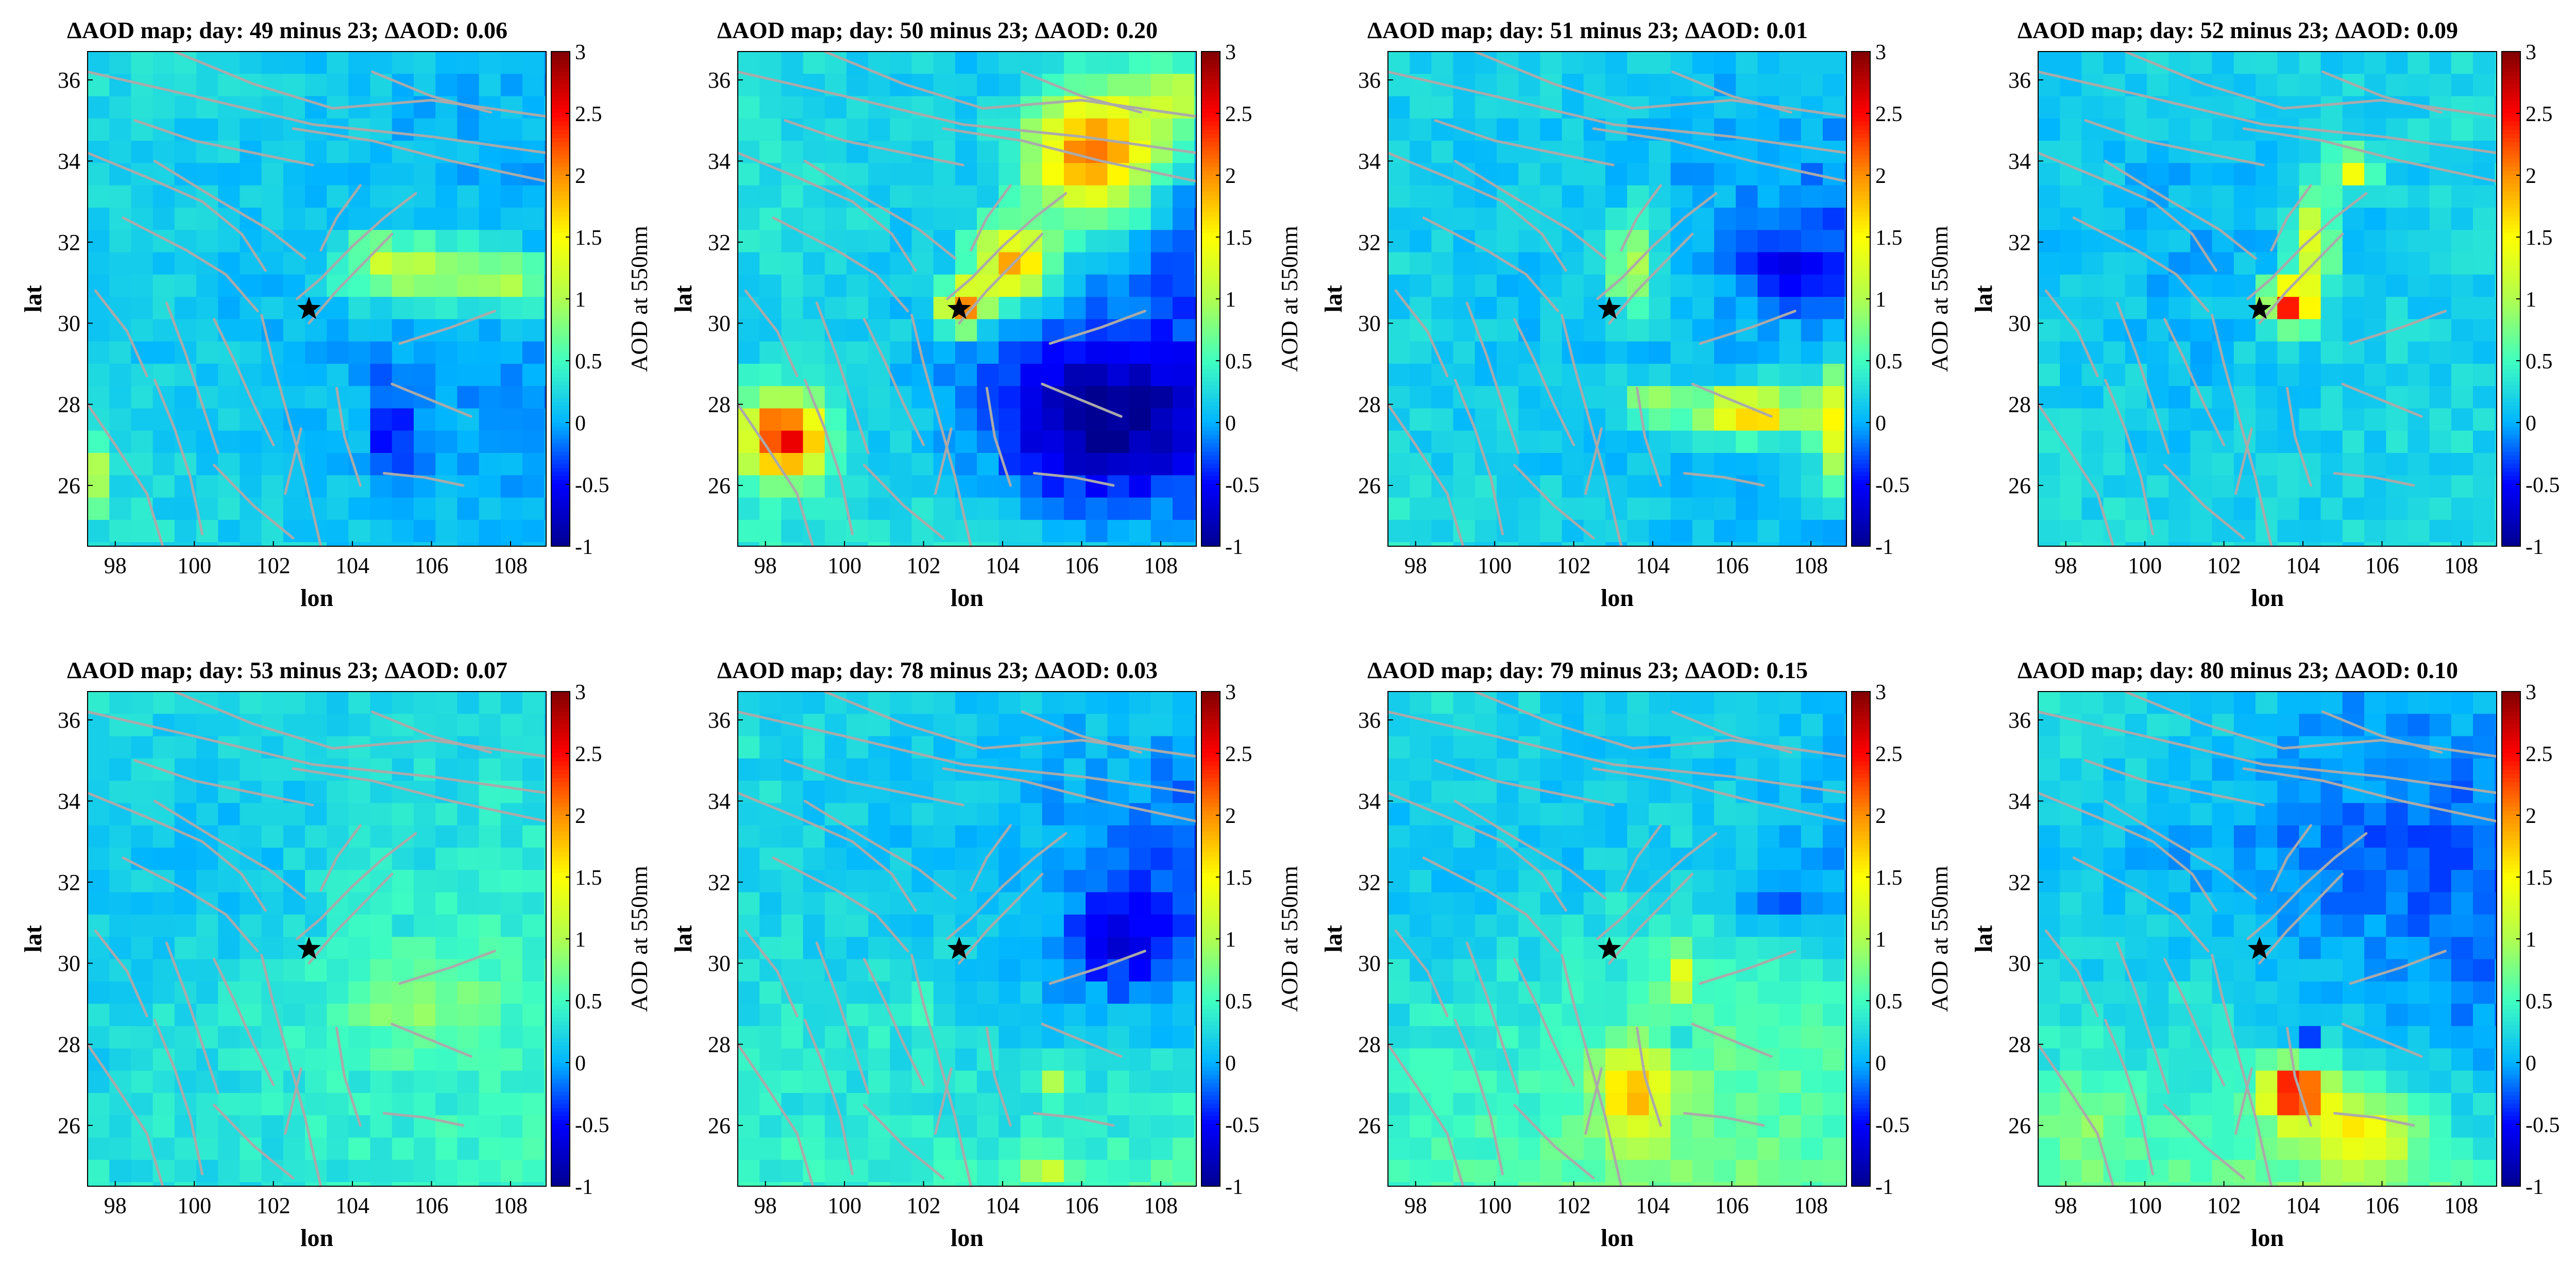 The height and width of the screenshot is (1280, 2576). I want to click on x-tick-label: 98, so click(766, 1205).